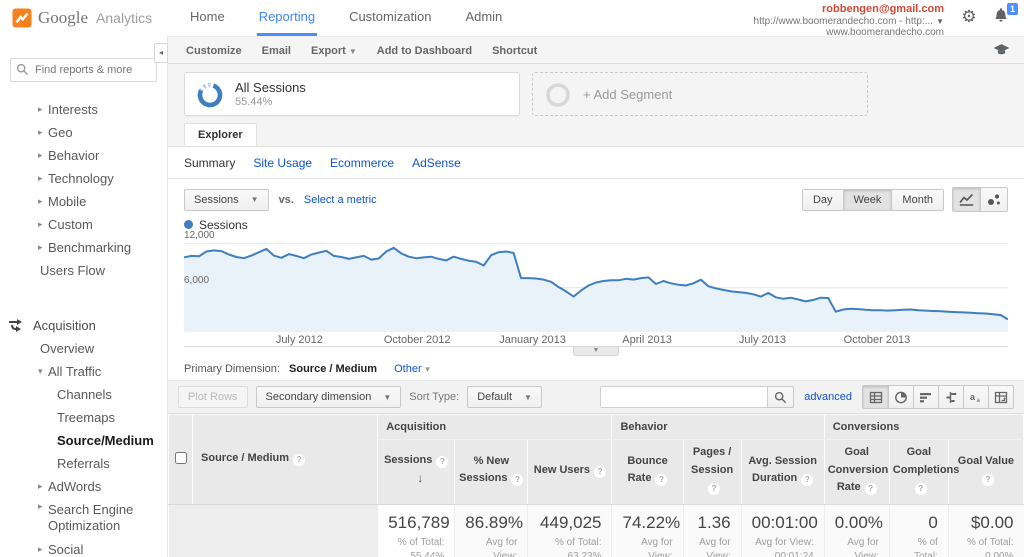 The image size is (1024, 557). I want to click on sessions-chart: 6,000 12,000, so click(596, 281).